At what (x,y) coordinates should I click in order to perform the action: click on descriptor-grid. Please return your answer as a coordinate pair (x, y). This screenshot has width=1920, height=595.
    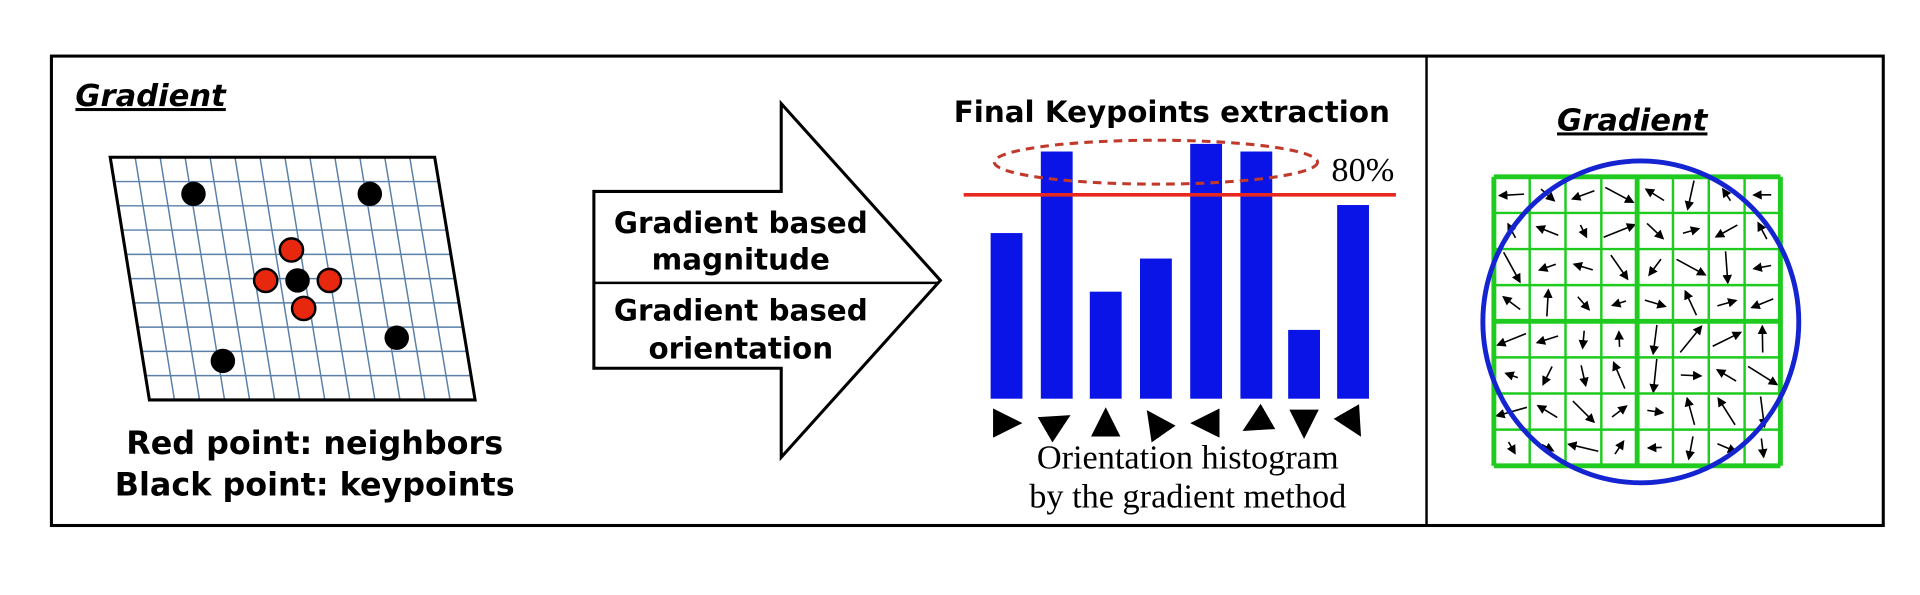
    Looking at the image, I should click on (1641, 322).